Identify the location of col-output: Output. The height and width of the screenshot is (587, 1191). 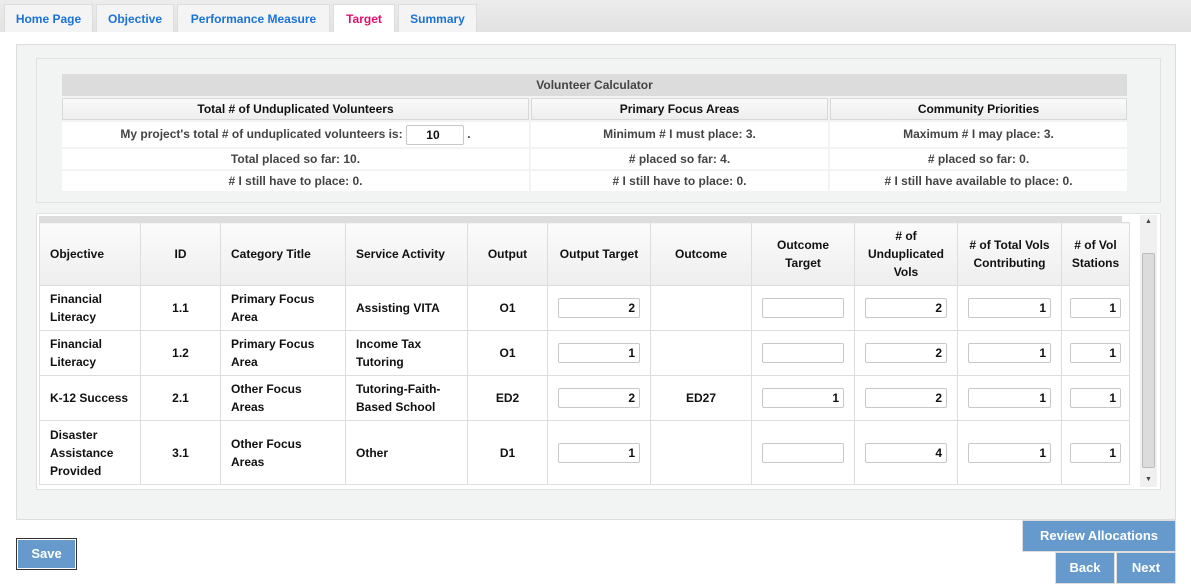
(507, 254).